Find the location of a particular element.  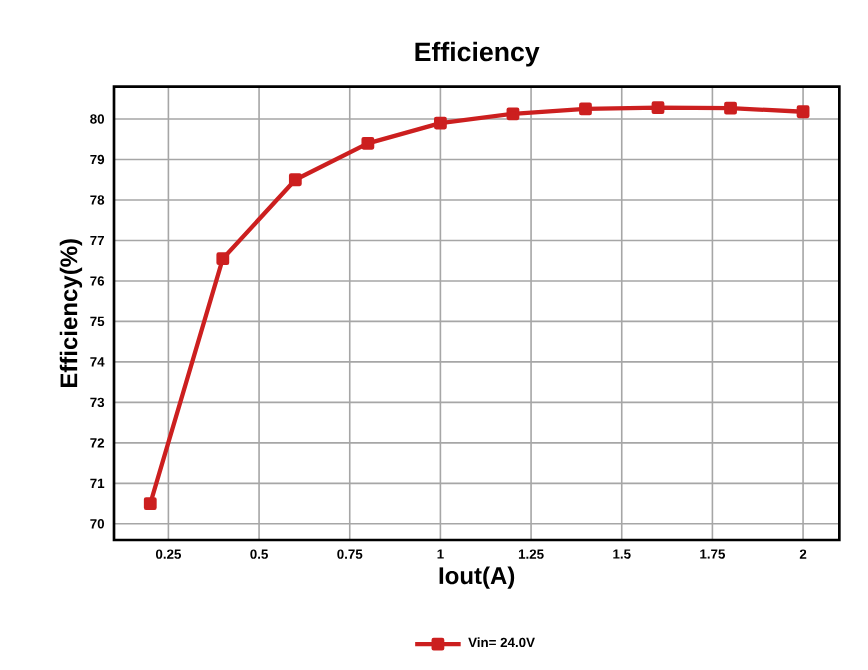

x-axis-title: Iout(A) is located at coordinates (477, 577).